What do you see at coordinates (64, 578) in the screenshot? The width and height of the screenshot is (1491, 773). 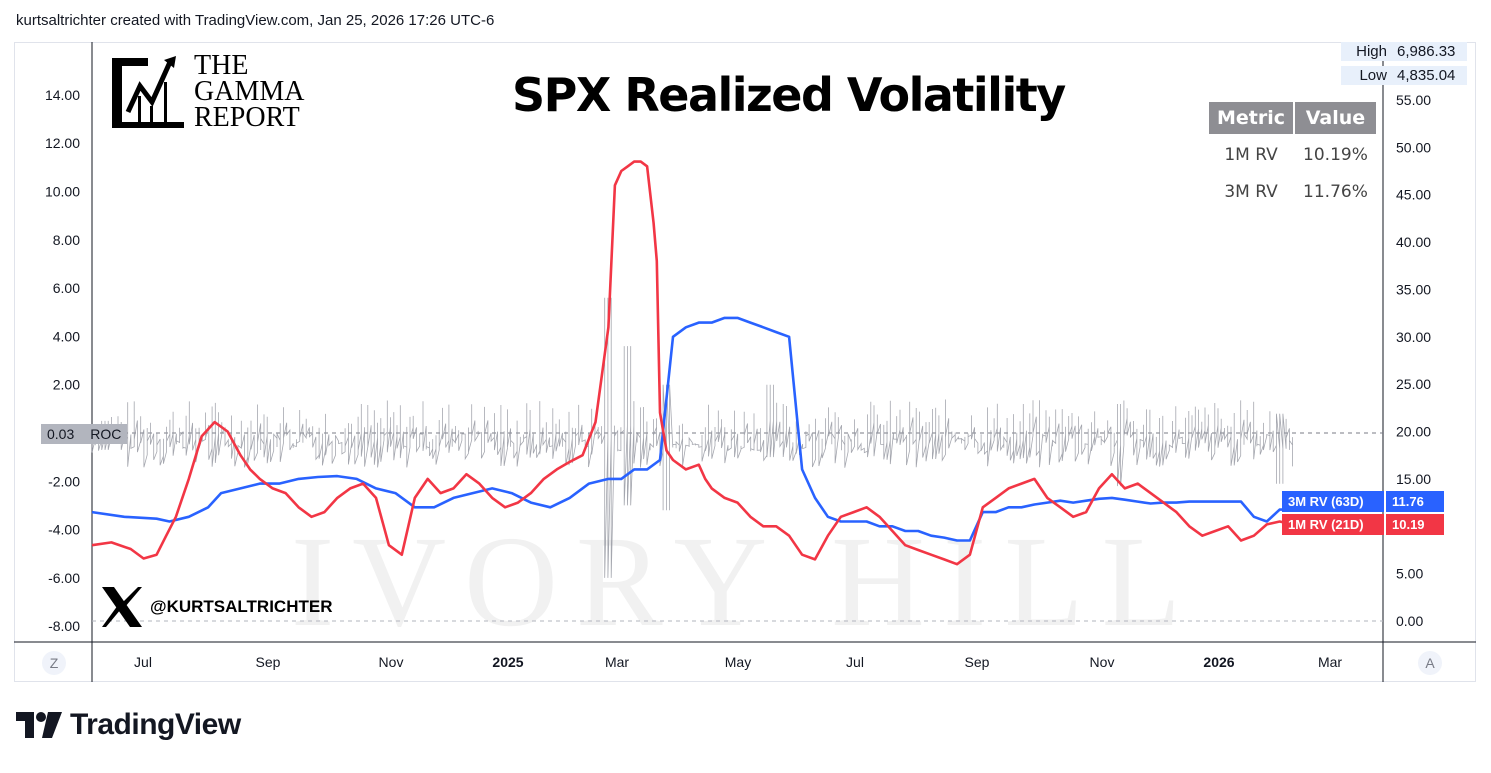 I see `left-tick-label: -6.00` at bounding box center [64, 578].